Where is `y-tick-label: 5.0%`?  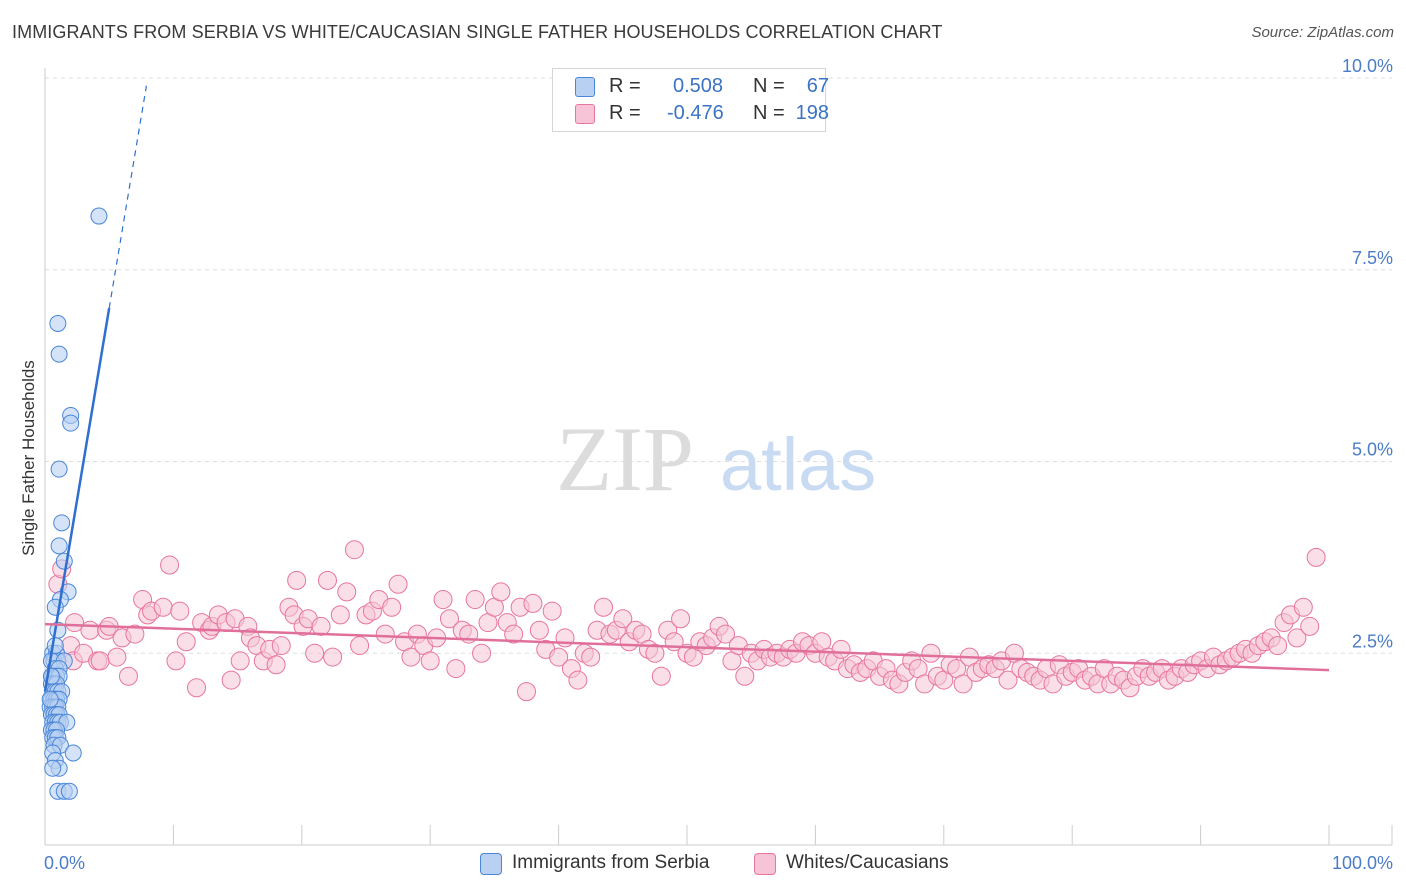
y-tick-label: 5.0% is located at coordinates (1372, 450).